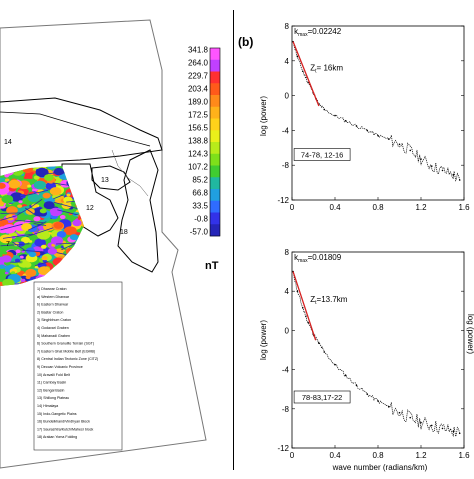  Describe the element at coordinates (200, 180) in the screenshot. I see `colorbar-tick-label: 85.2` at that location.